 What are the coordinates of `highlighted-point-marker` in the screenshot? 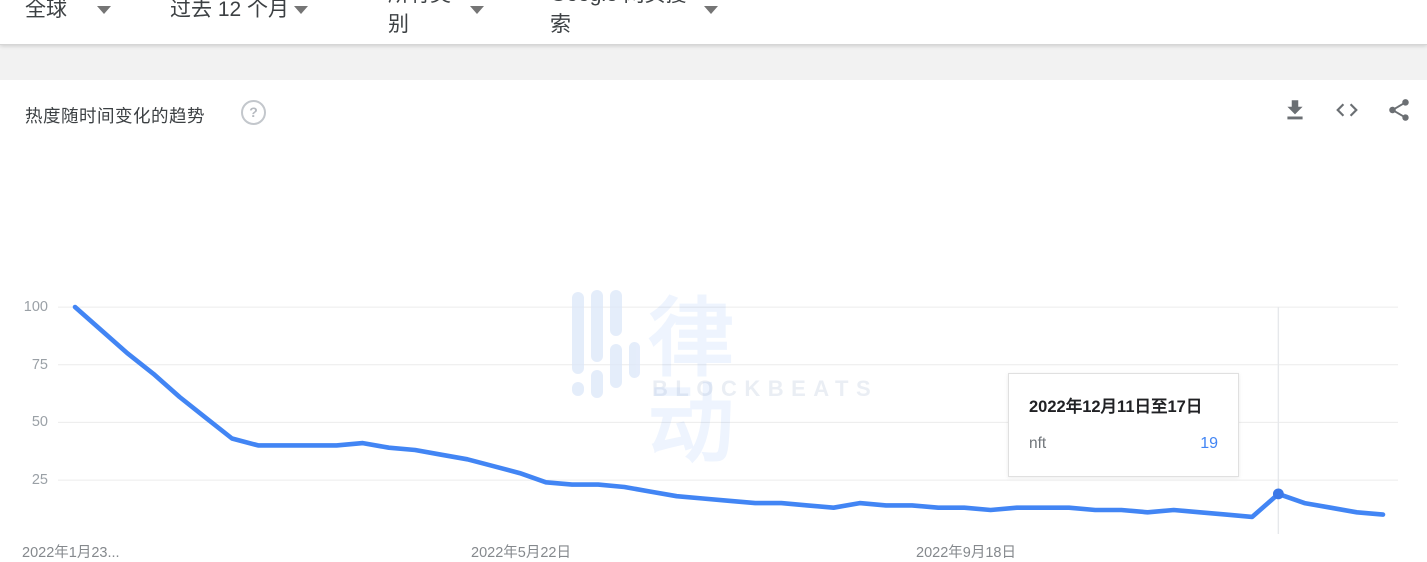 It's located at (1278, 494).